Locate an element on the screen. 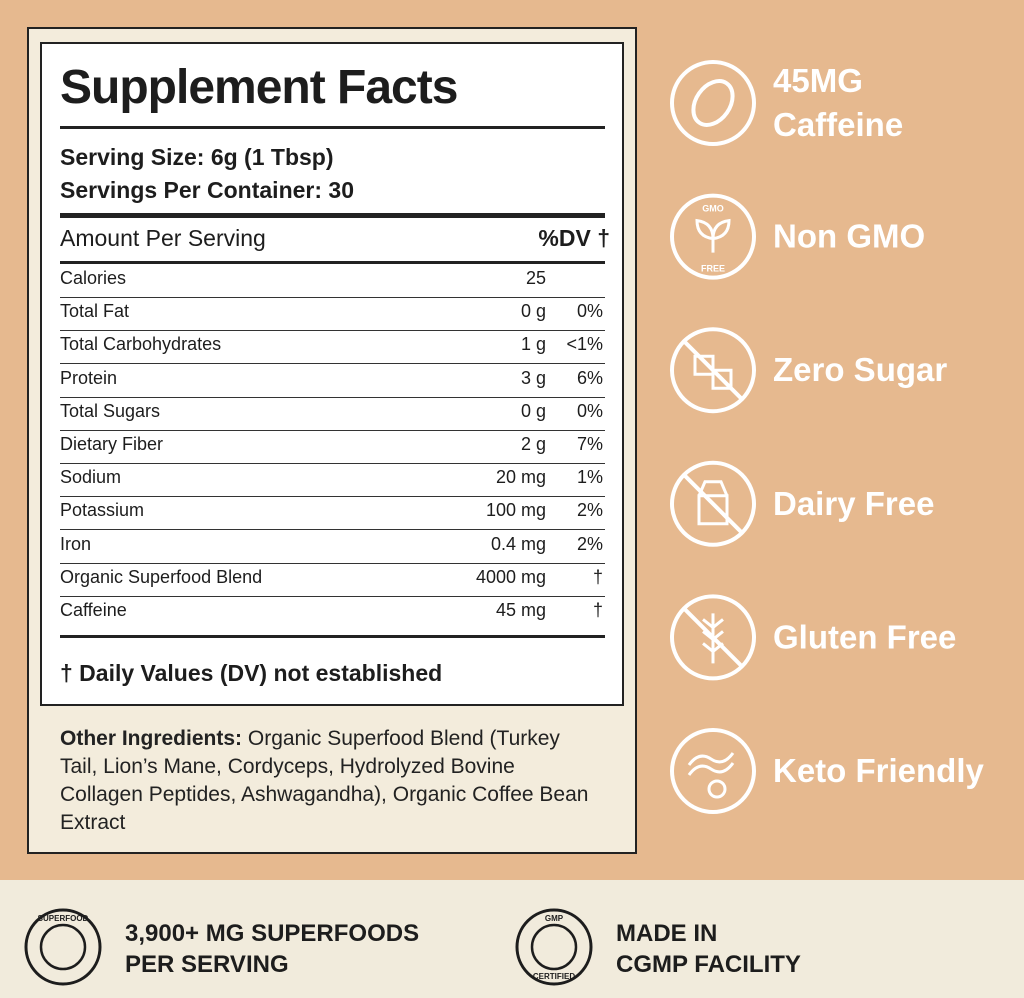 This screenshot has height=998, width=1024. row-name: Protein is located at coordinates (89, 377).